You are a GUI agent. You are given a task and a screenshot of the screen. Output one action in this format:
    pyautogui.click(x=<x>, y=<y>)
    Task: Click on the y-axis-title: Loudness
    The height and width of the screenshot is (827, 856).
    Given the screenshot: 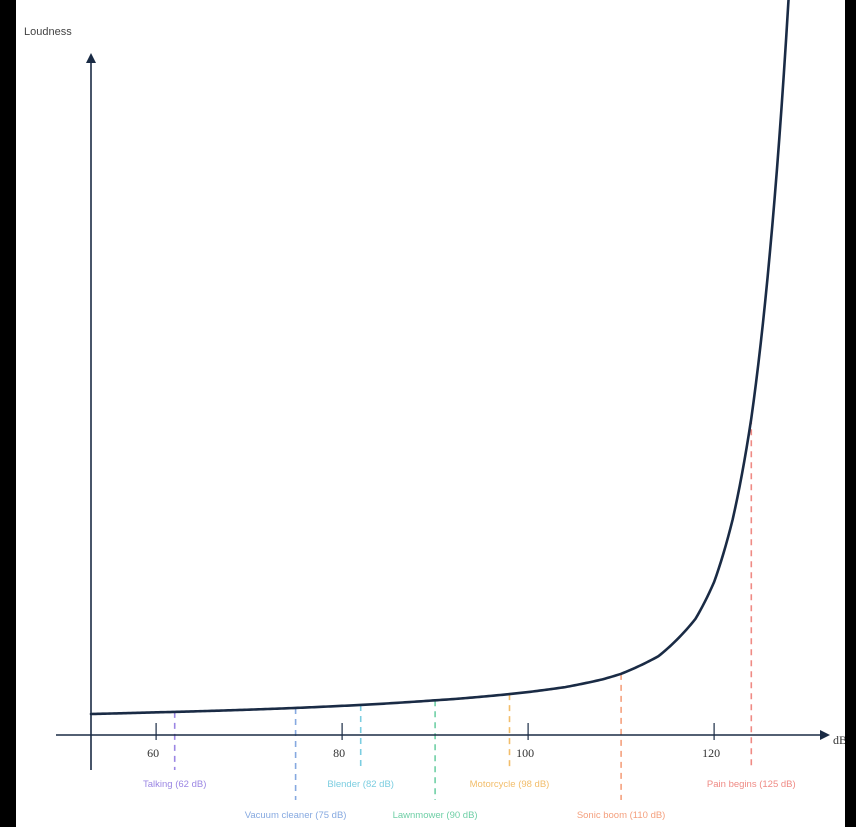 What is the action you would take?
    pyautogui.click(x=48, y=32)
    